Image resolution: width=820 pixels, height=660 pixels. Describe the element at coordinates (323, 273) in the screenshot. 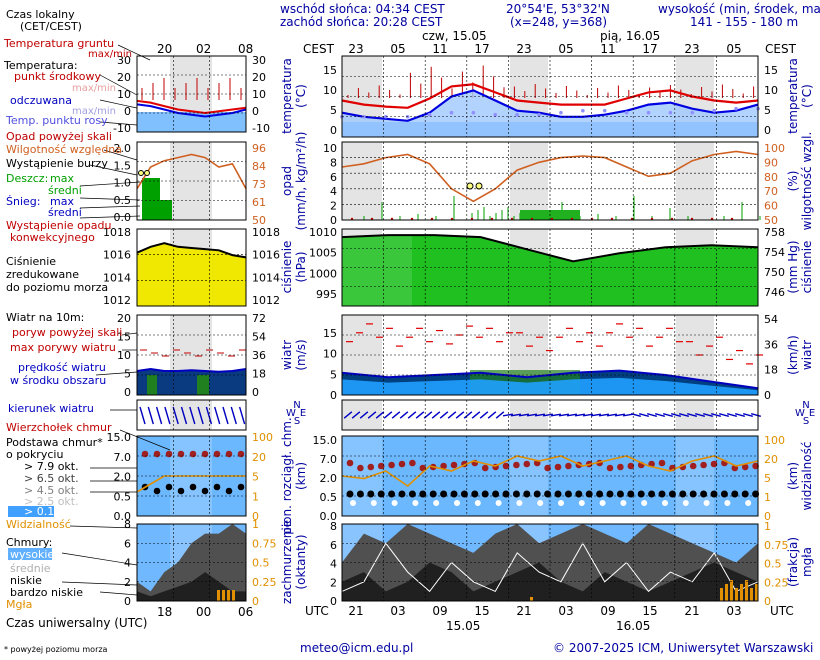

I see `press-left-tick: 1000` at that location.